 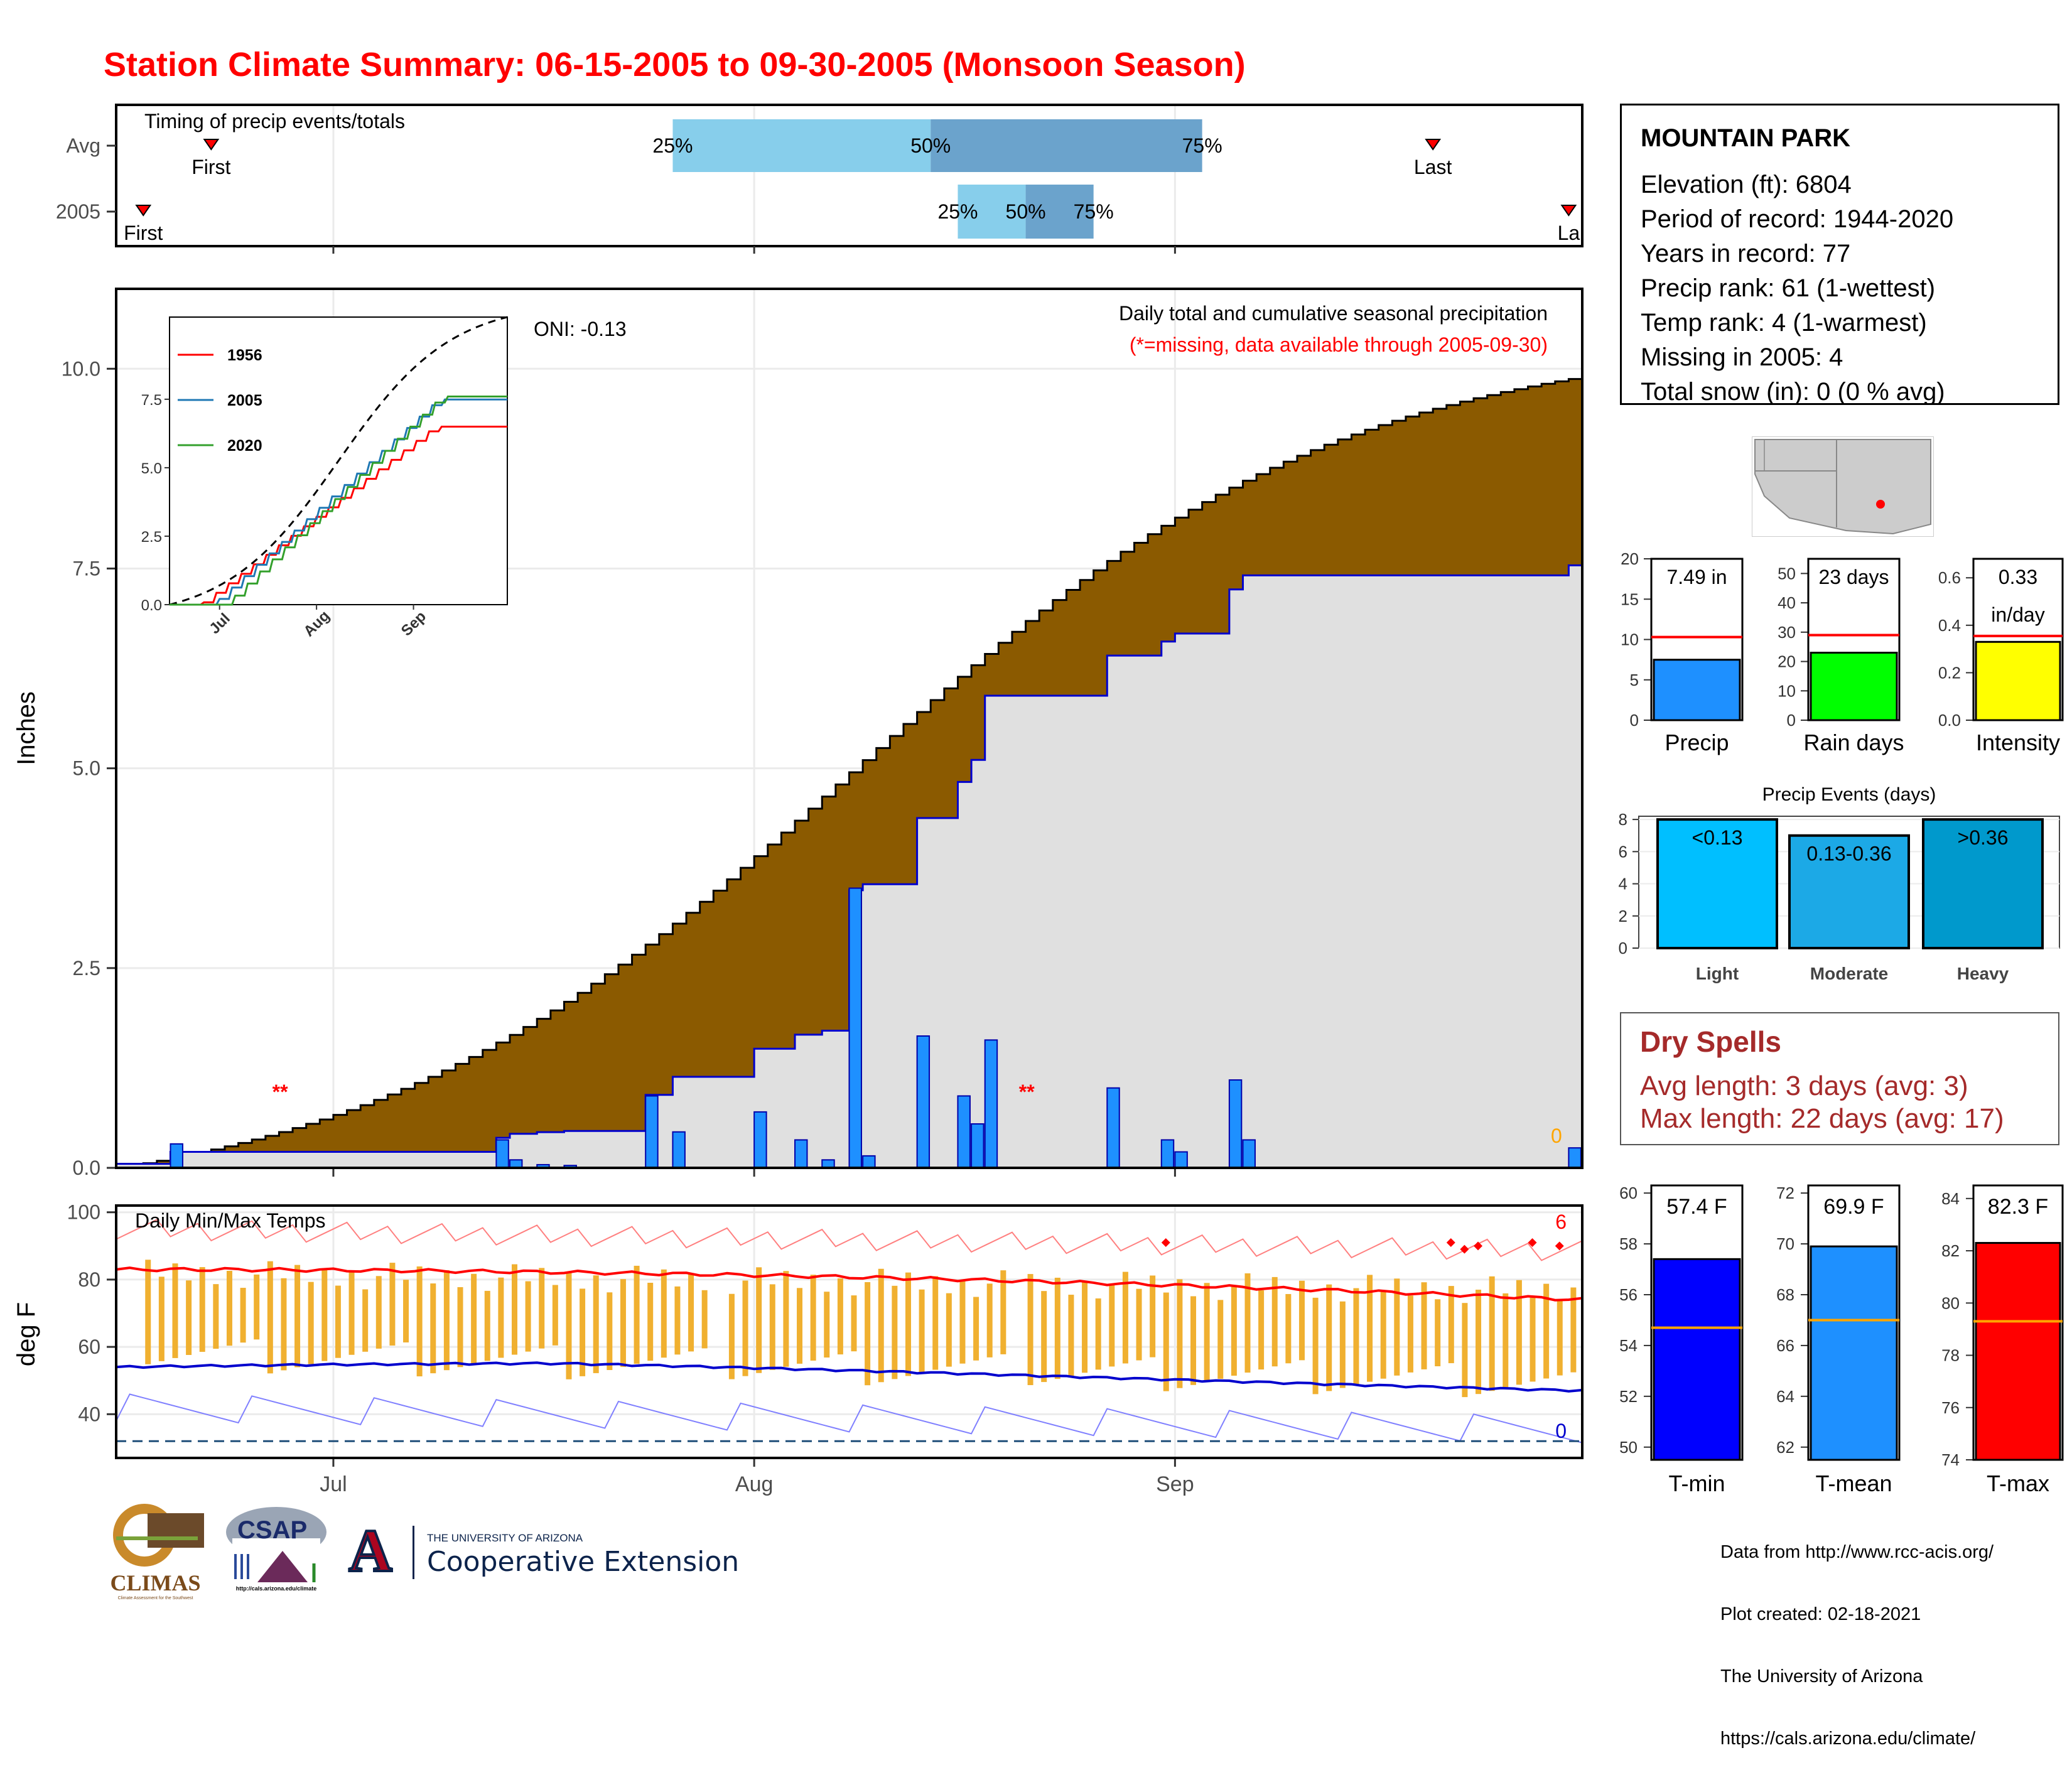 What do you see at coordinates (1950, 625) in the screenshot?
I see `summary-y-tick-label: 0.4` at bounding box center [1950, 625].